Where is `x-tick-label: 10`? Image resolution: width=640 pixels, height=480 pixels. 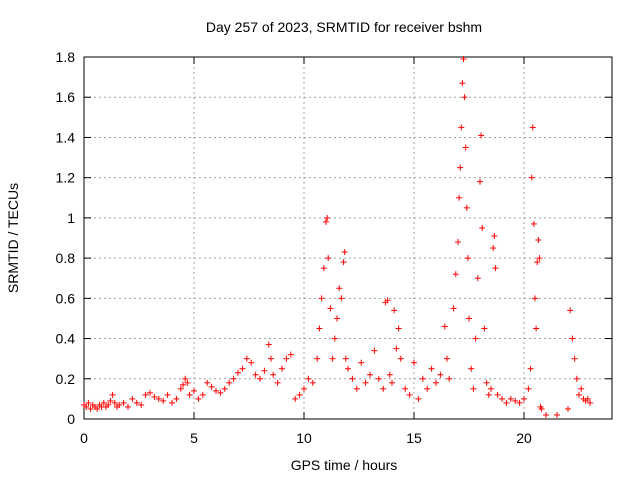 x-tick-label: 10 is located at coordinates (304, 438).